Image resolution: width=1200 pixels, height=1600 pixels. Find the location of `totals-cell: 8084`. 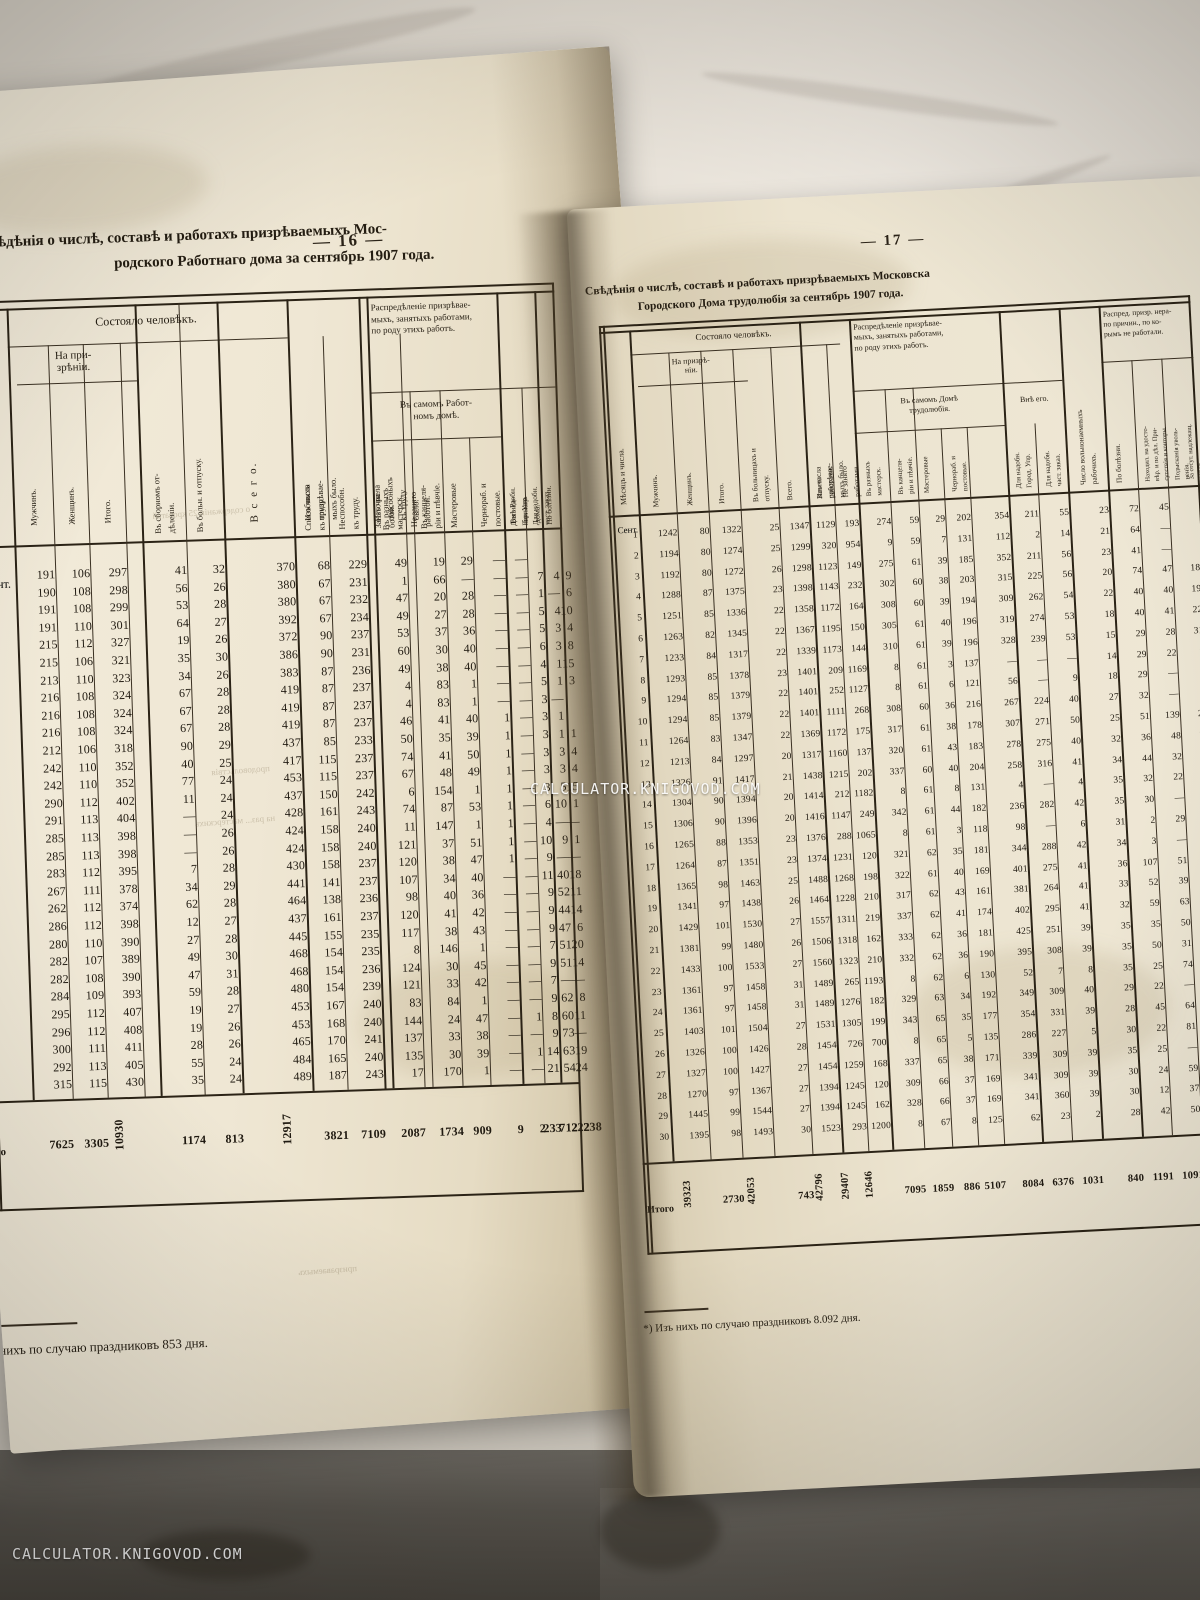

totals-cell: 8084 is located at coordinates (1033, 1184).